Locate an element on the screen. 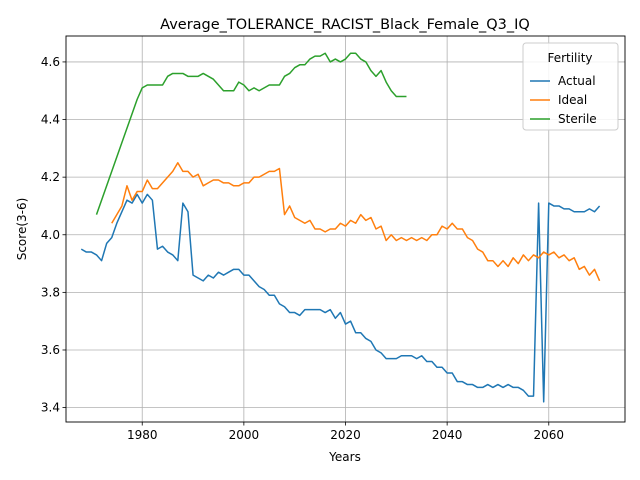 This screenshot has height=480, width=640. x-tick-label: 1980 is located at coordinates (142, 435).